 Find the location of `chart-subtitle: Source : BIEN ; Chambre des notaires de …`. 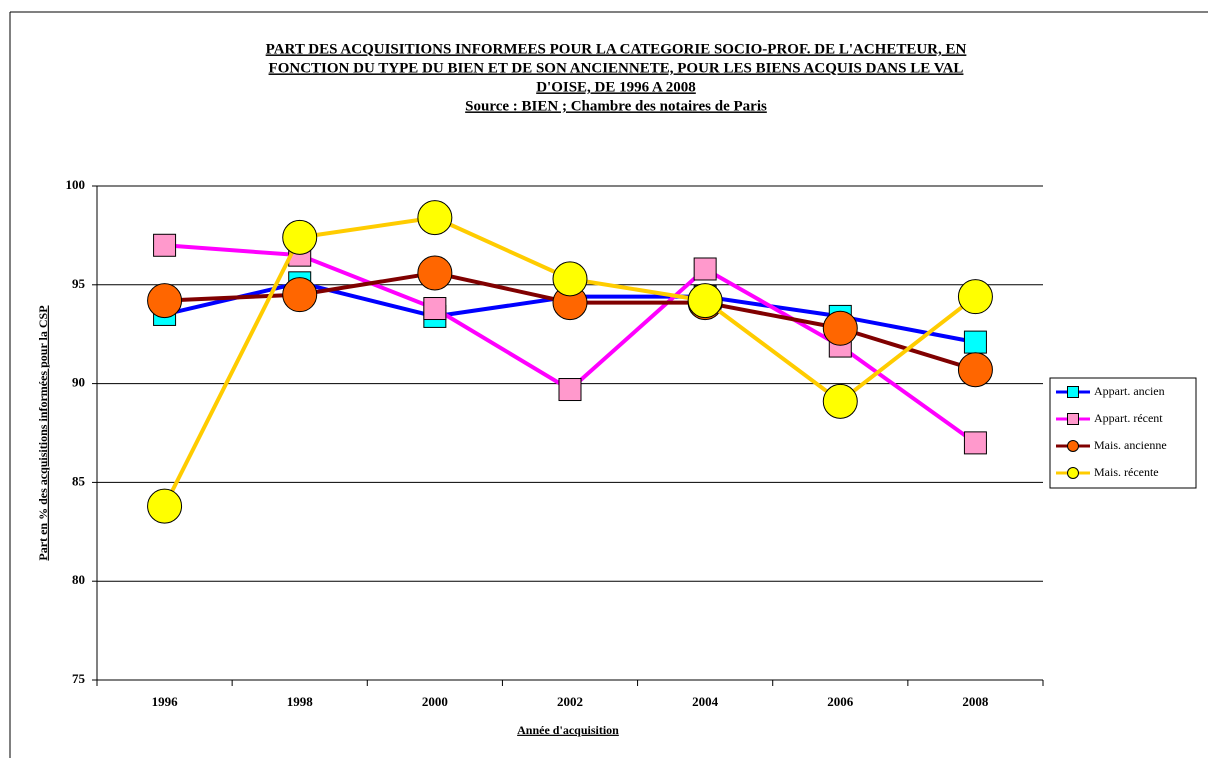

chart-subtitle: Source : BIEN ; Chambre des notaires de … is located at coordinates (616, 106).